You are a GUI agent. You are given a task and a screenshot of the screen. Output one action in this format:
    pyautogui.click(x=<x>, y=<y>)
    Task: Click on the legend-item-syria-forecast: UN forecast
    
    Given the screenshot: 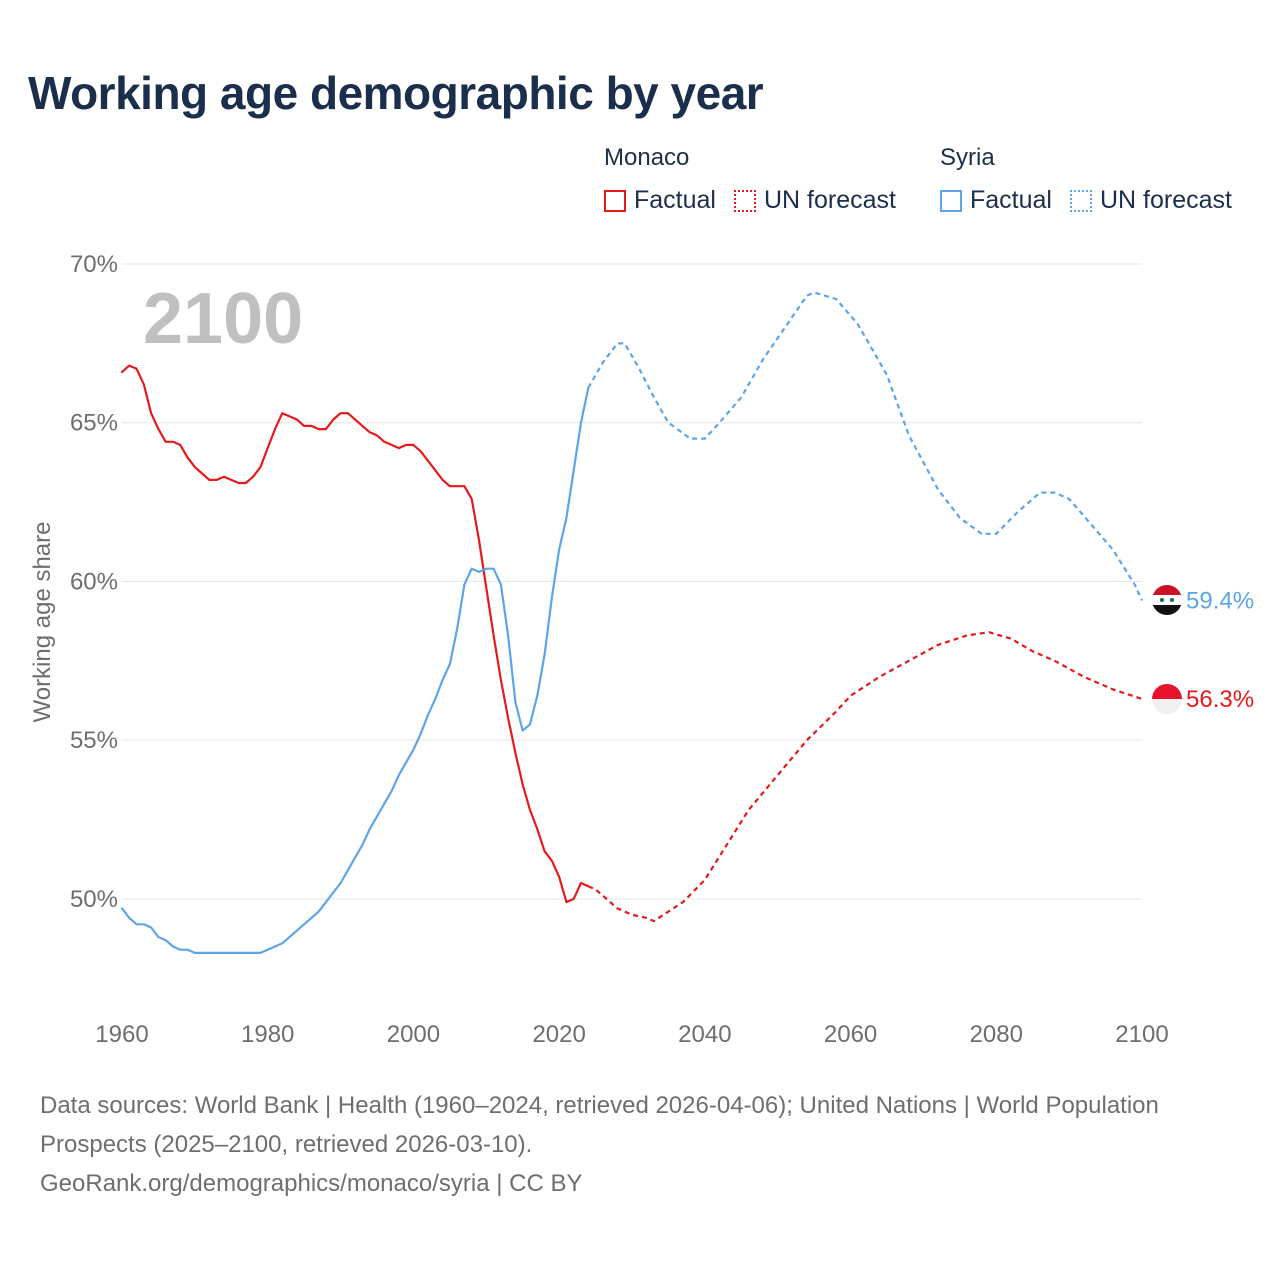 What is the action you would take?
    pyautogui.click(x=1150, y=200)
    